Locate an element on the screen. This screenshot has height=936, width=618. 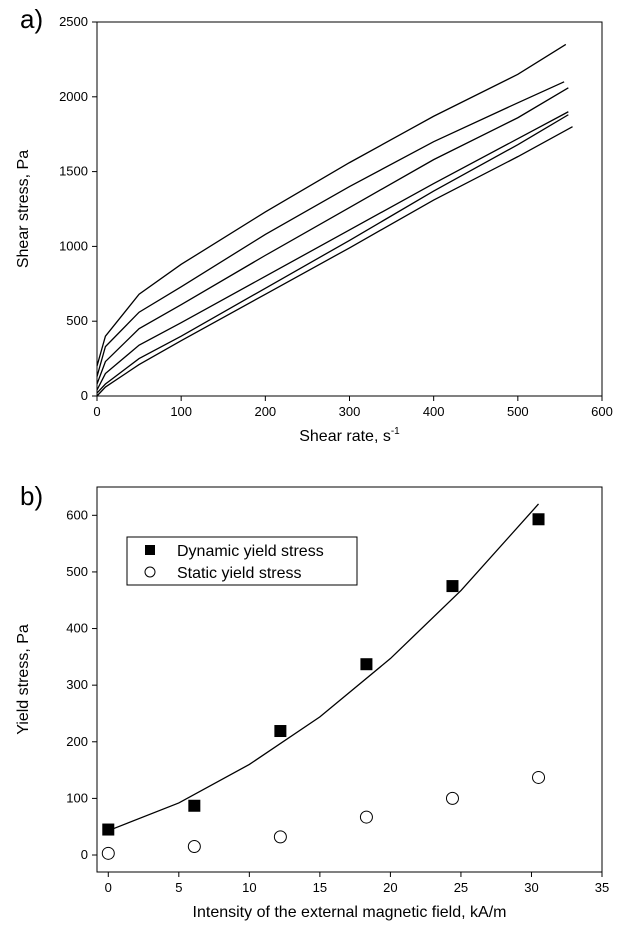
legend-label: Static yield stress is located at coordinates (239, 573).